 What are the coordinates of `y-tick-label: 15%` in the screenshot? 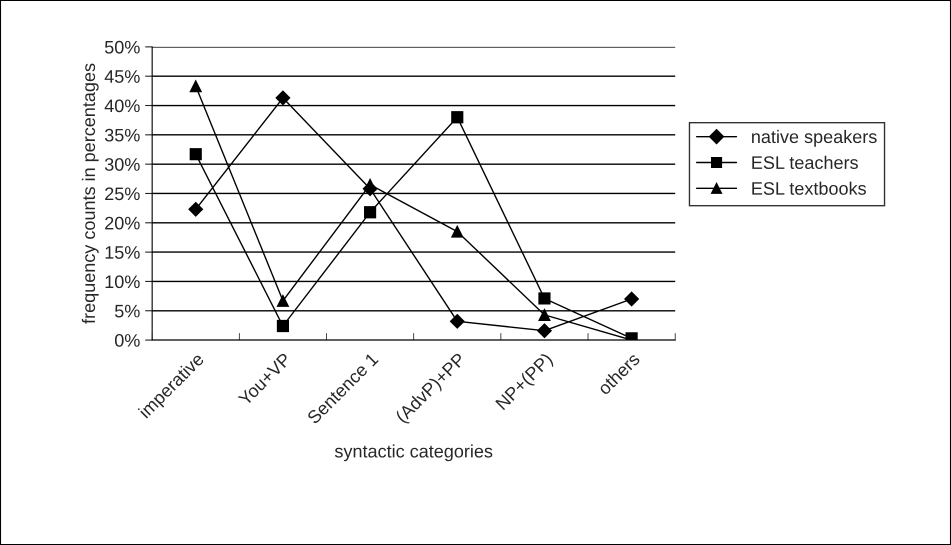 It's located at (123, 252).